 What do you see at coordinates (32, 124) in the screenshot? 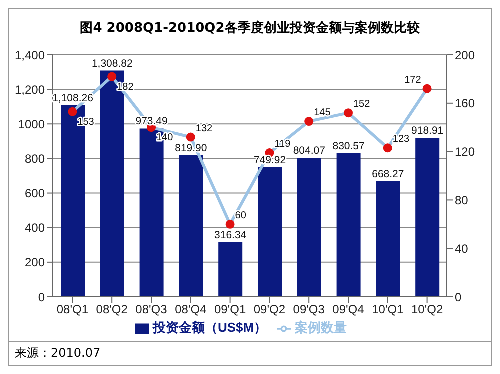
I see `y-tick-label: 1000` at bounding box center [32, 124].